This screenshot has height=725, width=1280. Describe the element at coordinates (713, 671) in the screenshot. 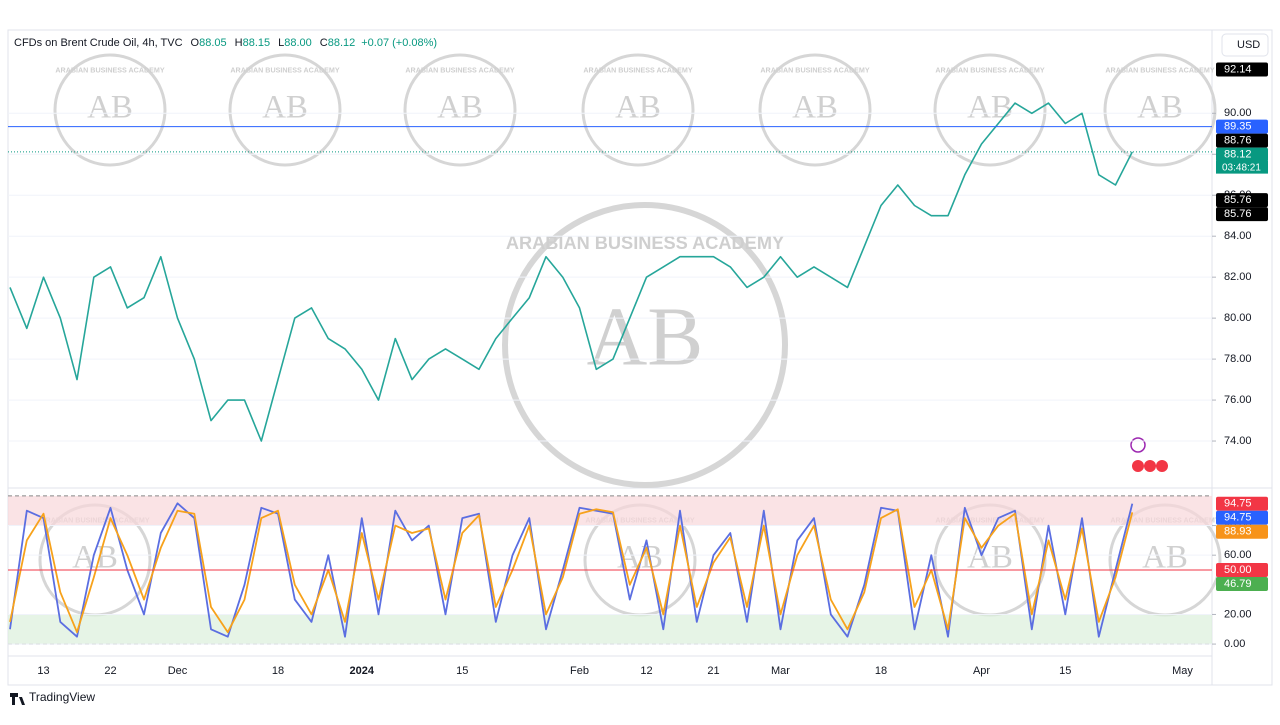

I see `x-tick-label: 21` at that location.